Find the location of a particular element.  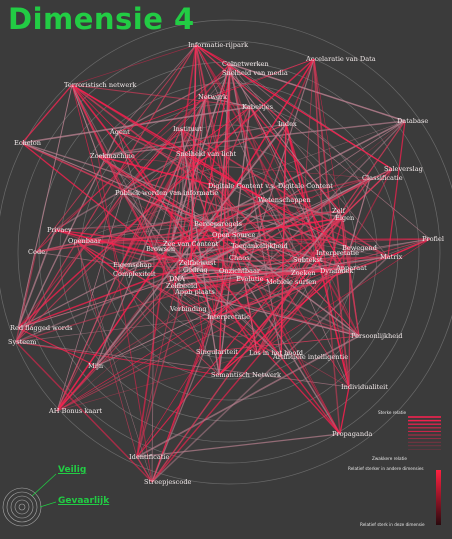

node-label-interpretatie-2: Interpretatie is located at coordinates (229, 317).